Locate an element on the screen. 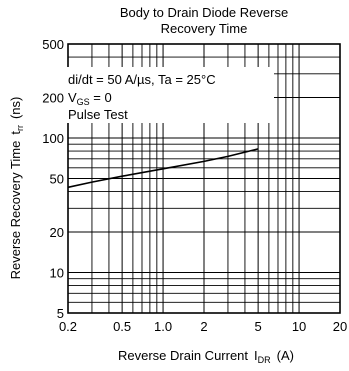  y-tick-label: 20 is located at coordinates (57, 232).